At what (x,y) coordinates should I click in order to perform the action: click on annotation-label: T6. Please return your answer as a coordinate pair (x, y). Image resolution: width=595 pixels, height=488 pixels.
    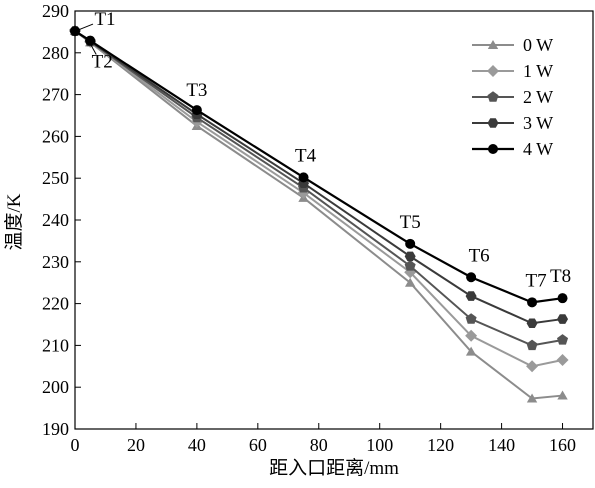
    Looking at the image, I should click on (479, 255).